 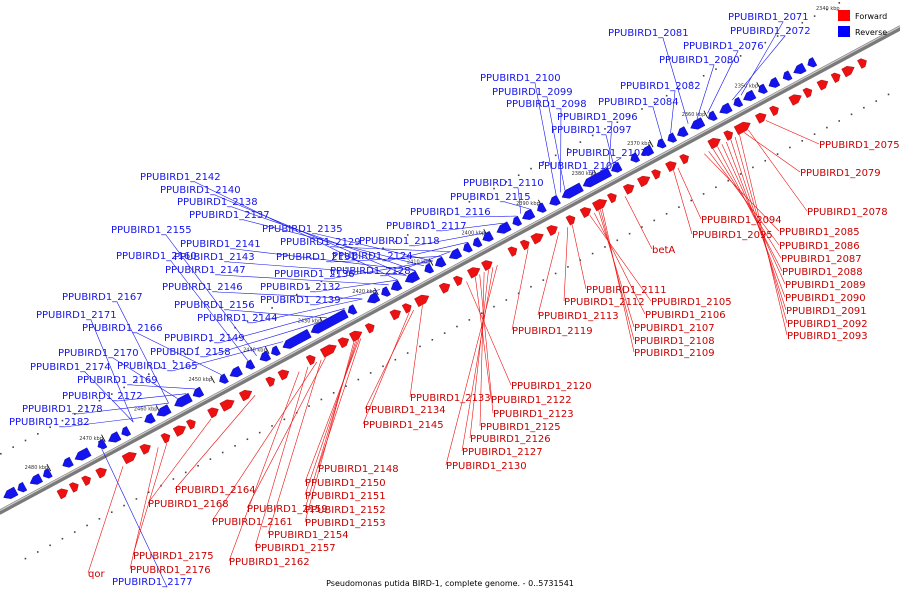 I want to click on forward-gene-label: PPUBIRD1_2157, so click(x=295, y=548).